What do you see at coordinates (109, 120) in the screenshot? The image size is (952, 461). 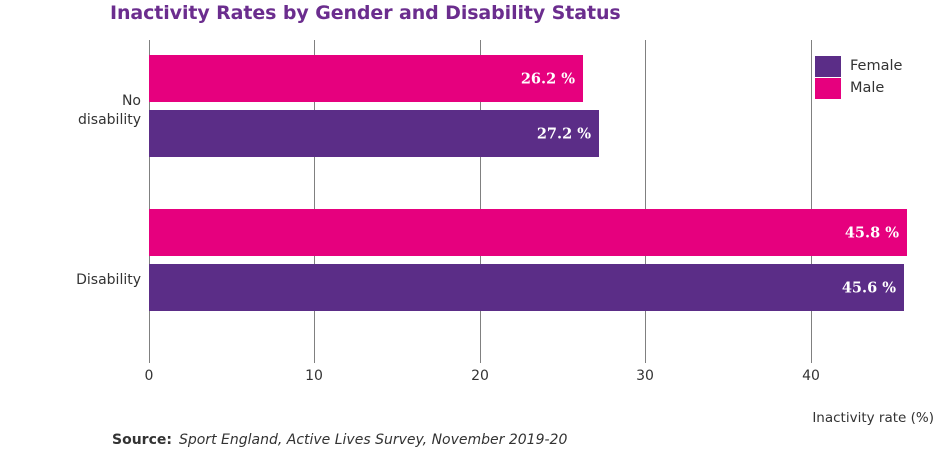 I see `y-label-line-2: disability` at bounding box center [109, 120].